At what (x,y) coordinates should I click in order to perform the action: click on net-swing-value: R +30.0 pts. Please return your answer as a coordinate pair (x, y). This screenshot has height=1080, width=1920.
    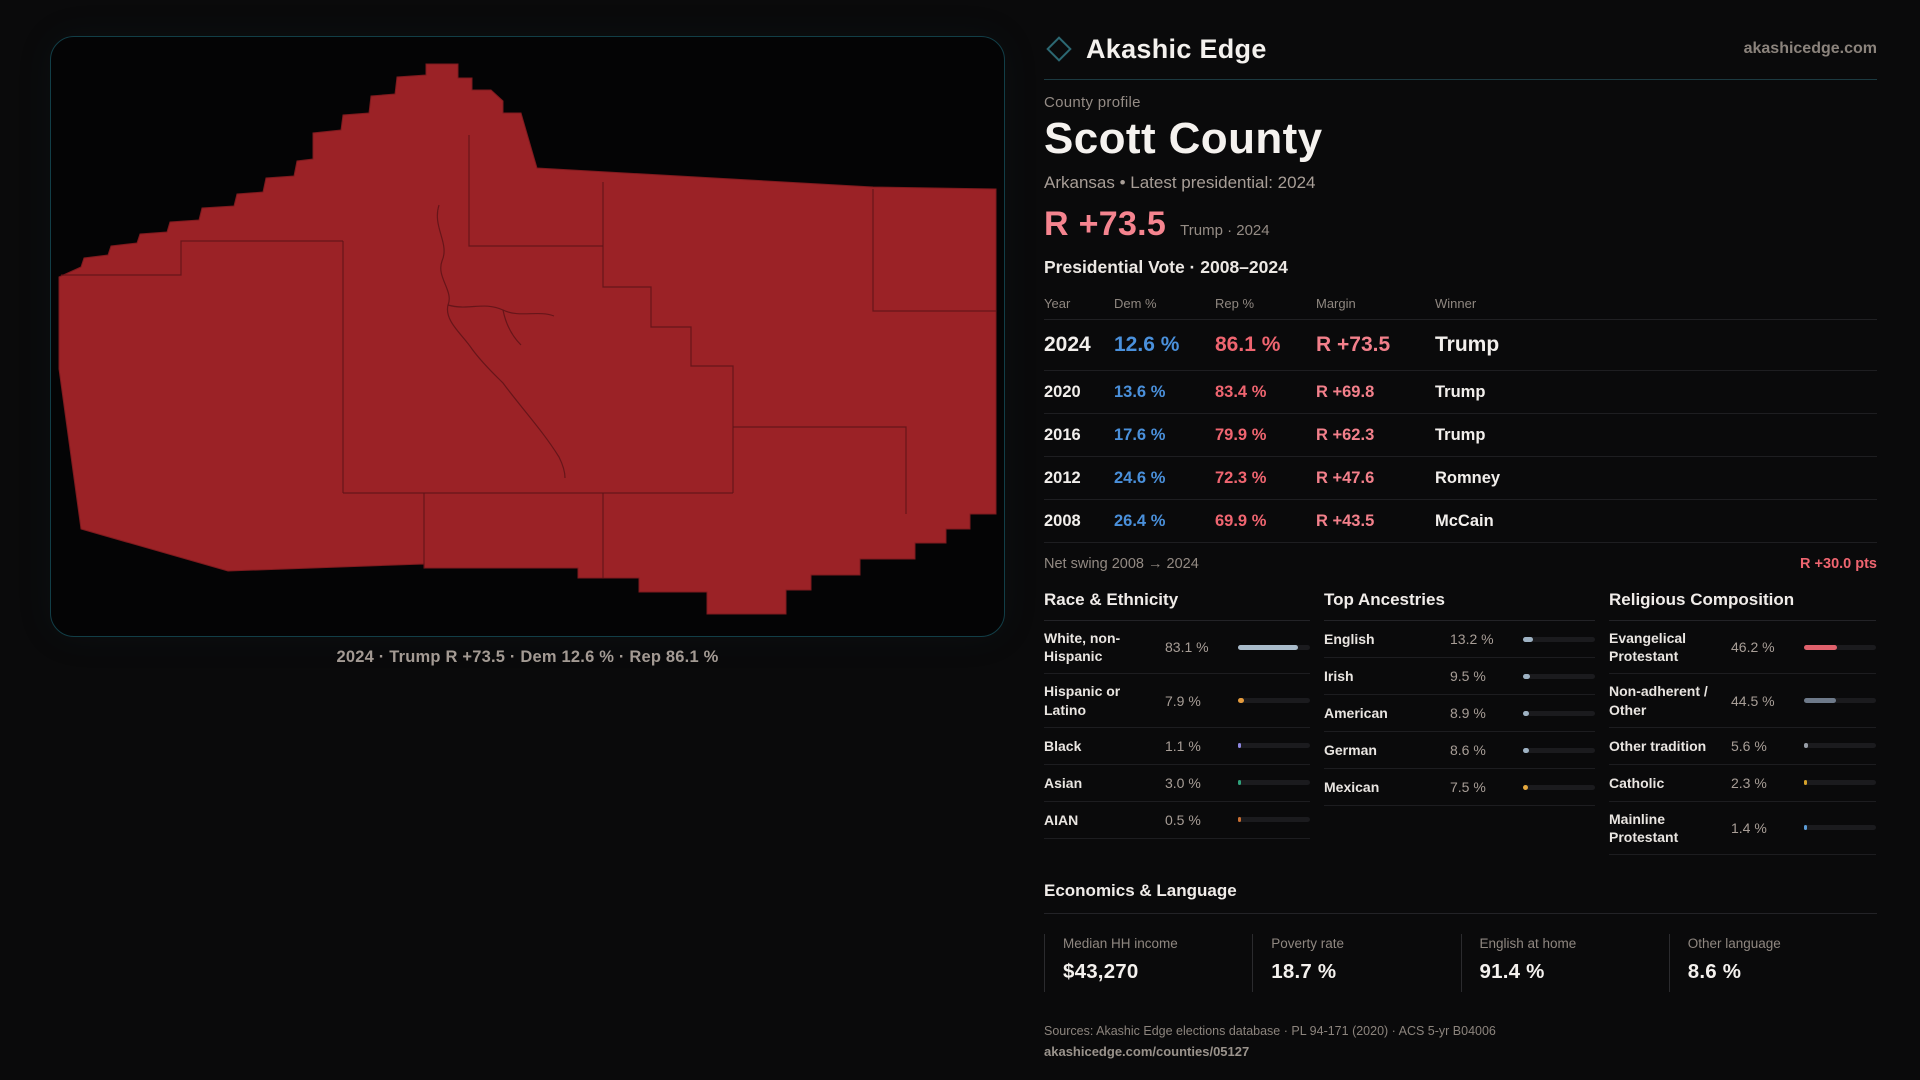
    Looking at the image, I should click on (1838, 564).